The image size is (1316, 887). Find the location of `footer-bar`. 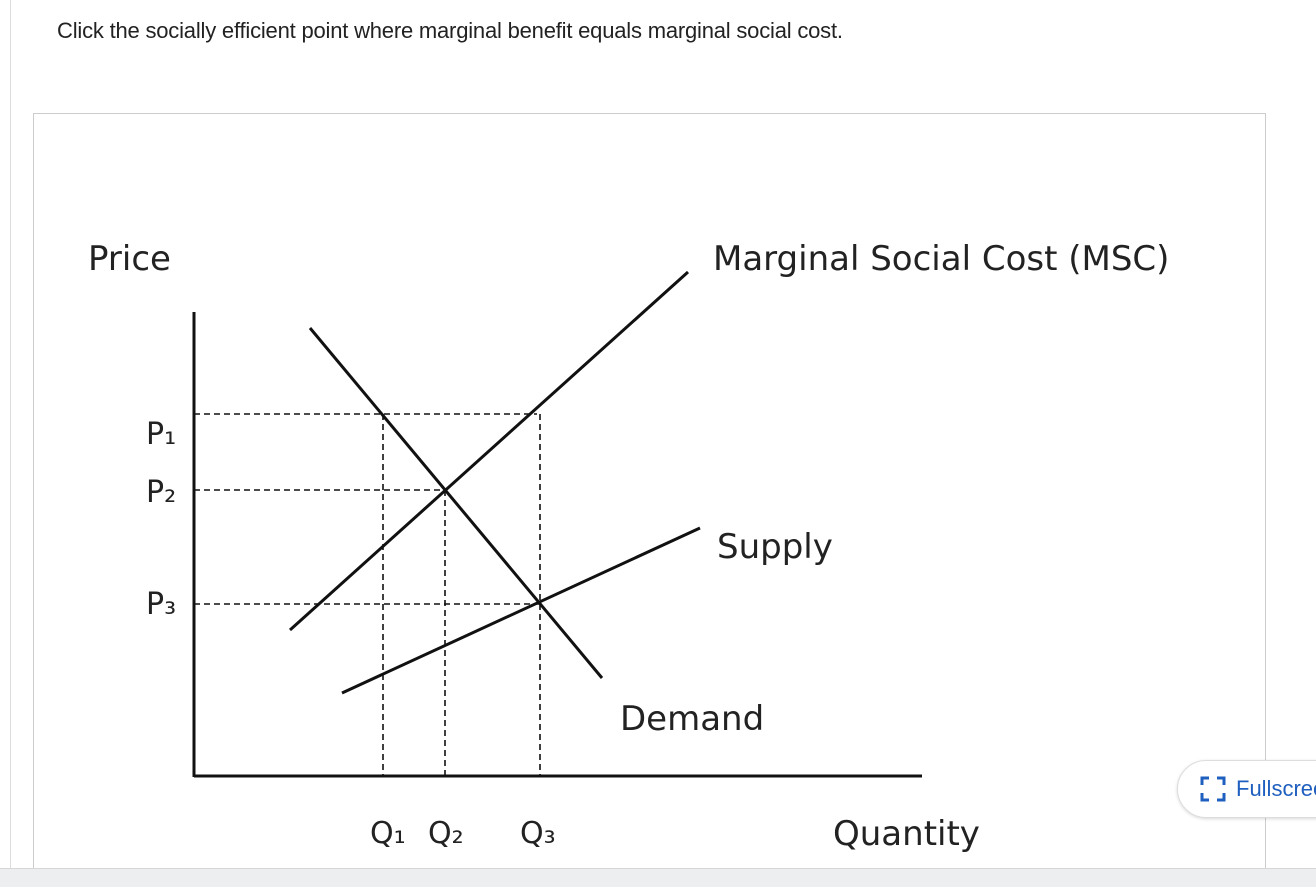

footer-bar is located at coordinates (658, 877).